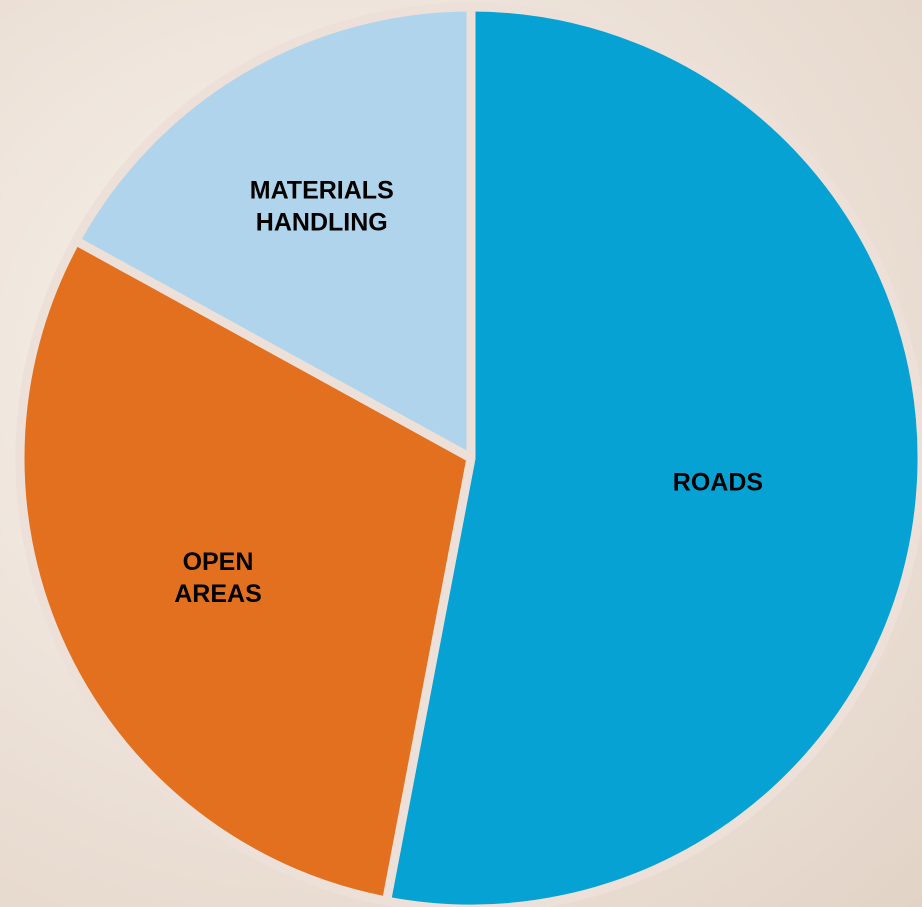  I want to click on pie-slice-label-line: MATERIALS, so click(322, 191).